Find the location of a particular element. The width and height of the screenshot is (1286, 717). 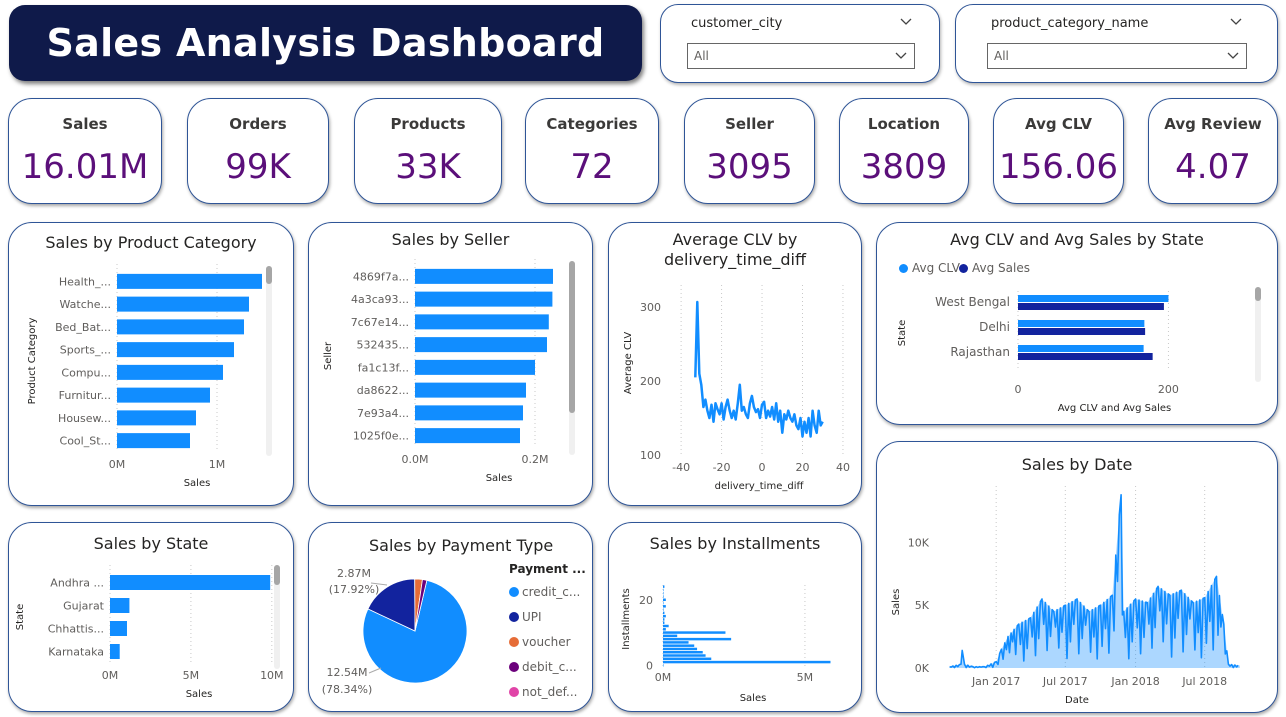

pie-slice is located at coordinates (421, 605).